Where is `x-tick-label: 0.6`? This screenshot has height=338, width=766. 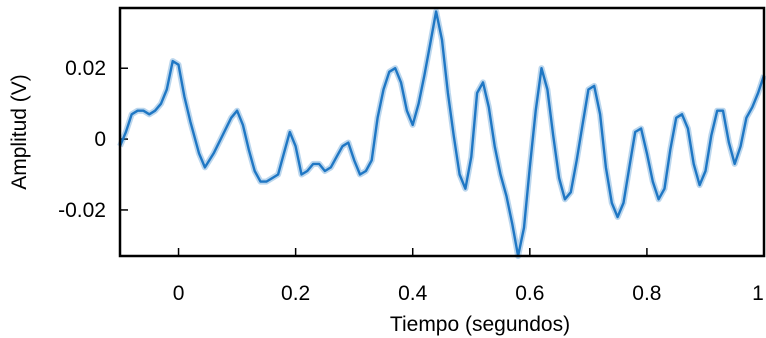
x-tick-label: 0.6 is located at coordinates (529, 293).